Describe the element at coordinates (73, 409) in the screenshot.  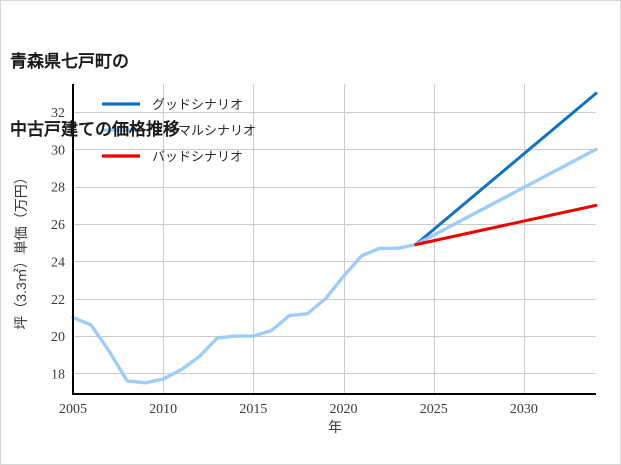
I see `x-tick-label: 2005` at that location.